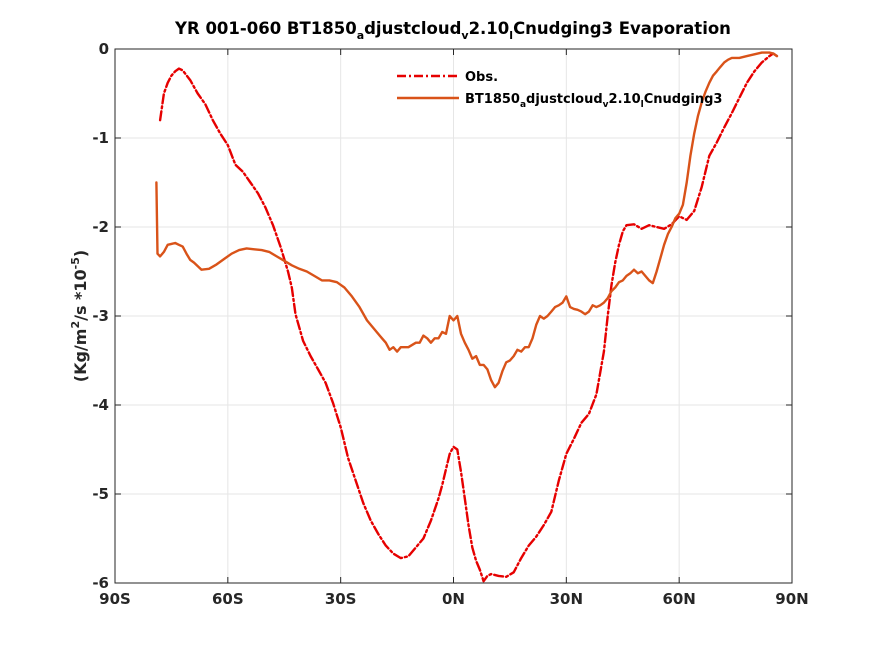 The image size is (875, 656). I want to click on y-tick-label: -5, so click(100, 494).